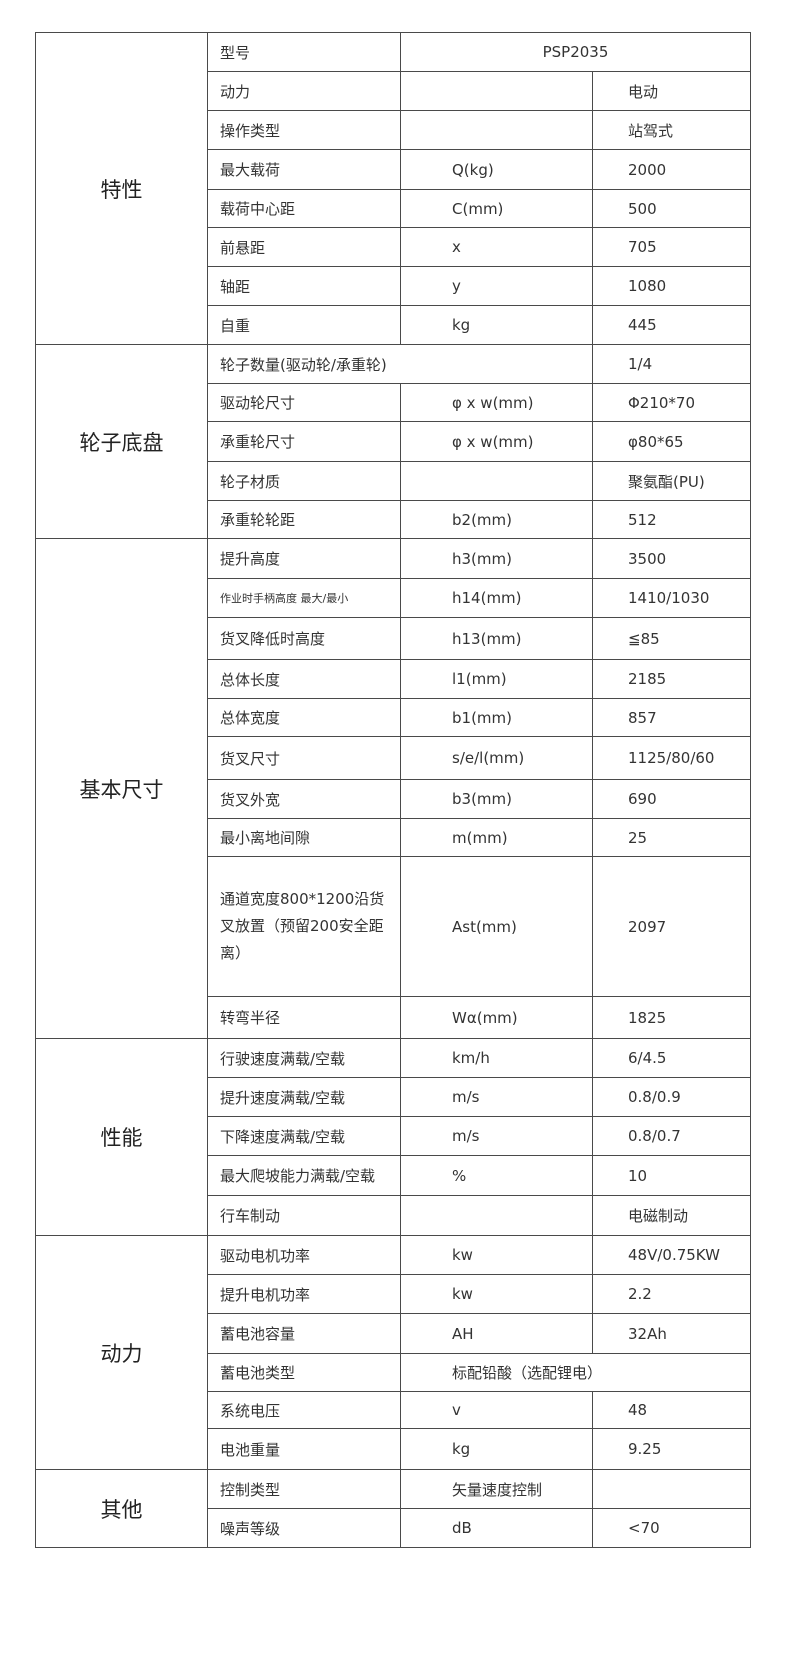  What do you see at coordinates (394, 208) in the screenshot?
I see `table-row: 载荷中心距 C(mm) 500` at bounding box center [394, 208].